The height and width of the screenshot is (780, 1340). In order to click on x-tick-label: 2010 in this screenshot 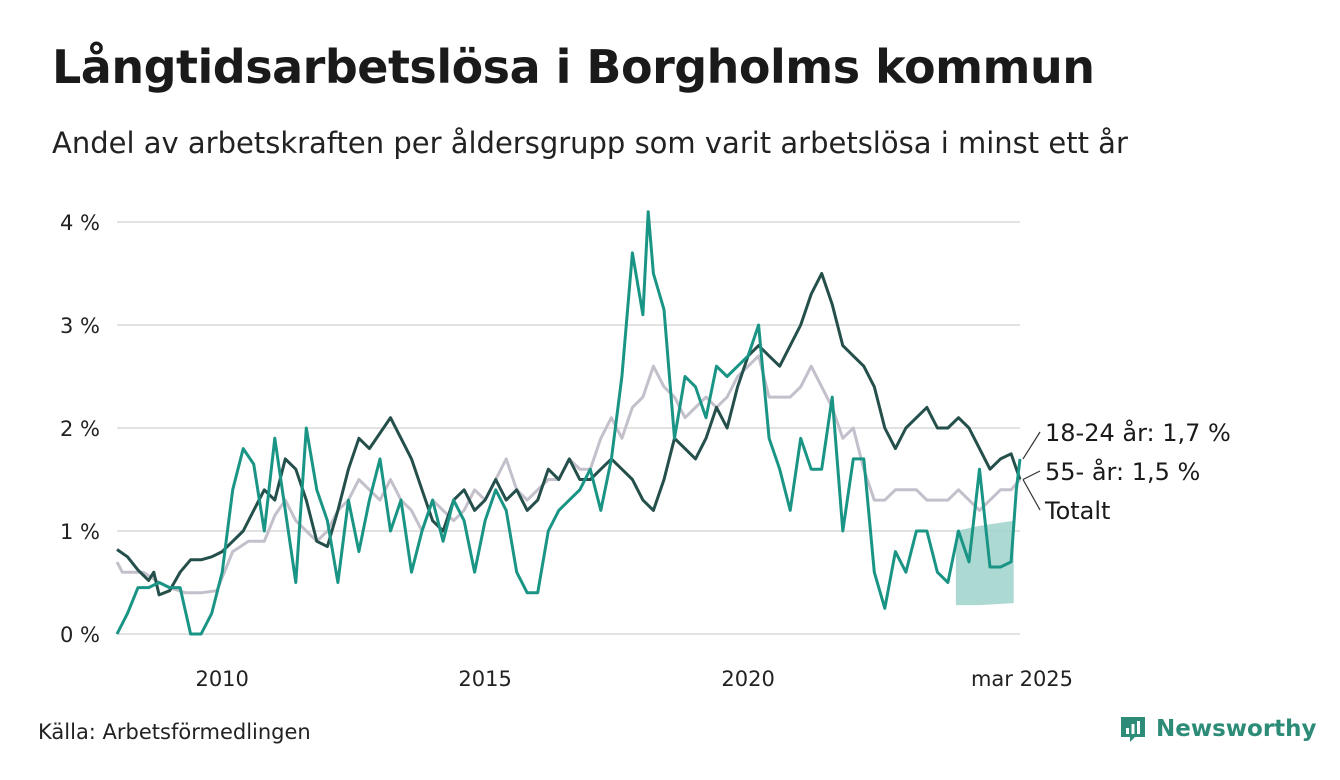, I will do `click(221, 679)`.